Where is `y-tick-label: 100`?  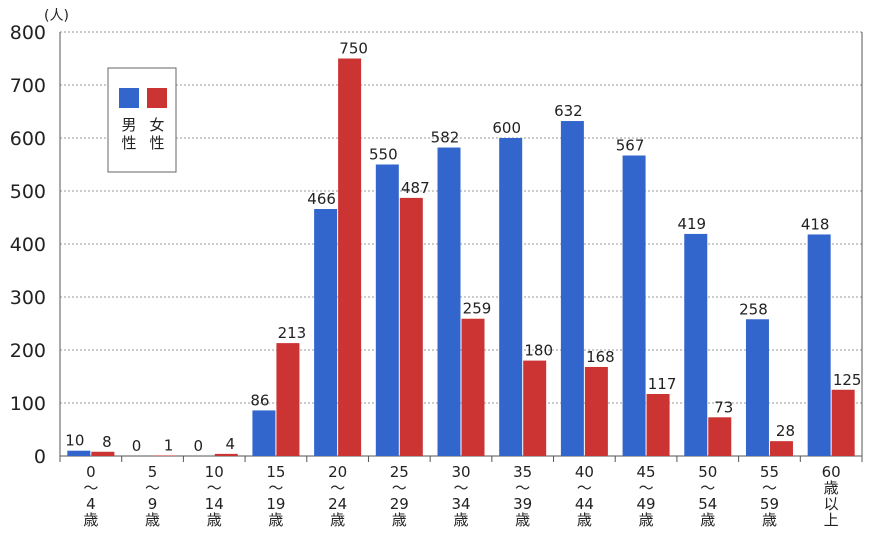 y-tick-label: 100 is located at coordinates (28, 404).